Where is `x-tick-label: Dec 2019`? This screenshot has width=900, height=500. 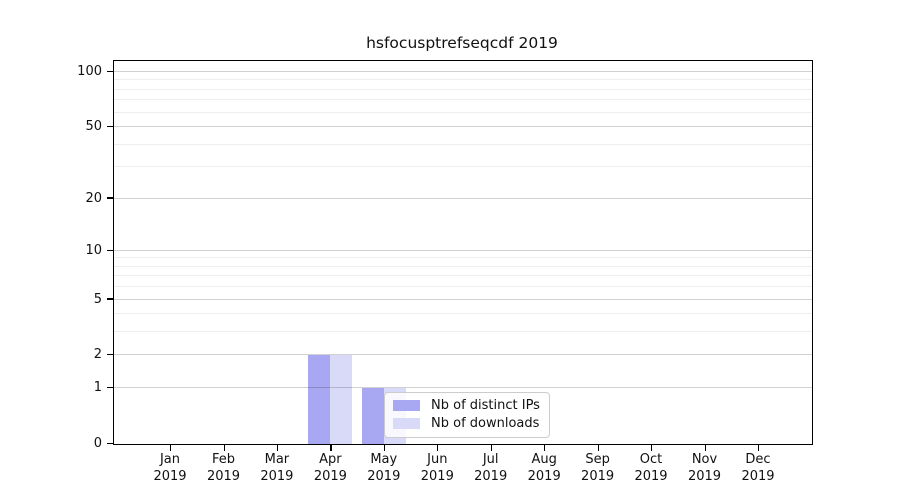
x-tick-label: Dec 2019 is located at coordinates (758, 468).